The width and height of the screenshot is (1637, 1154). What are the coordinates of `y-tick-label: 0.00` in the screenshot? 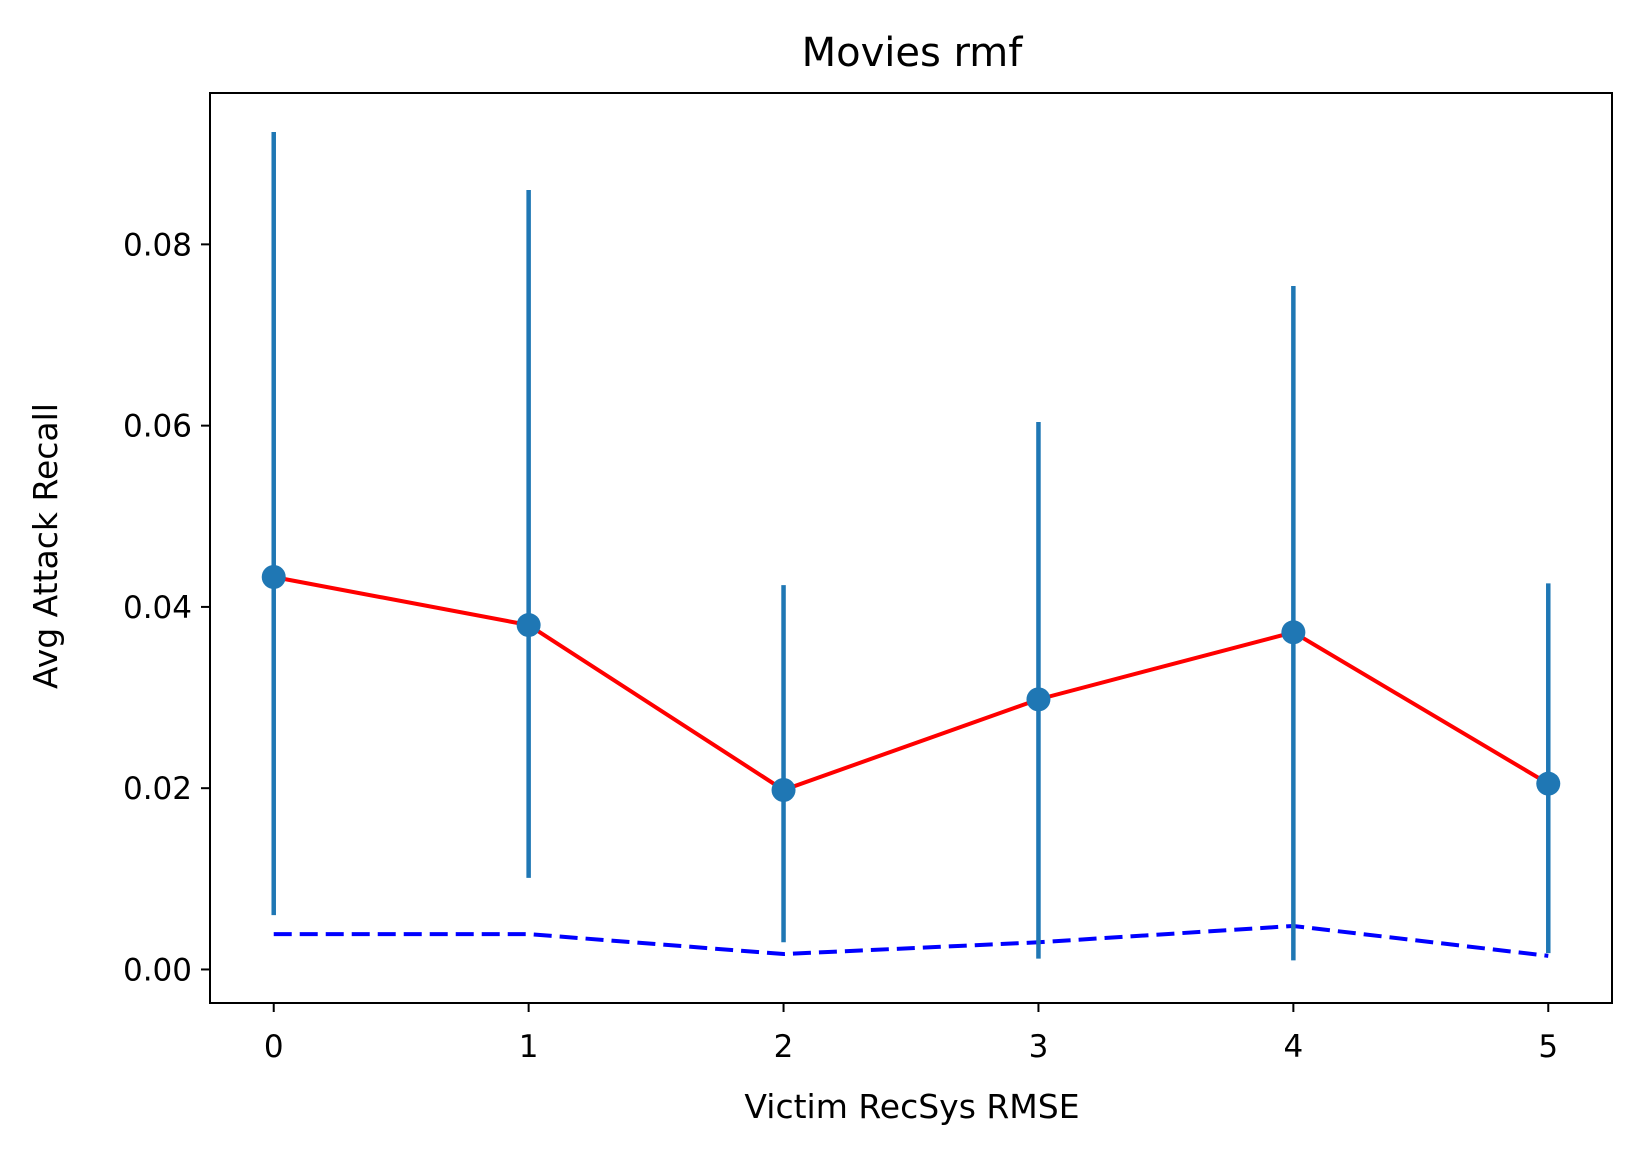 It's located at (157, 970).